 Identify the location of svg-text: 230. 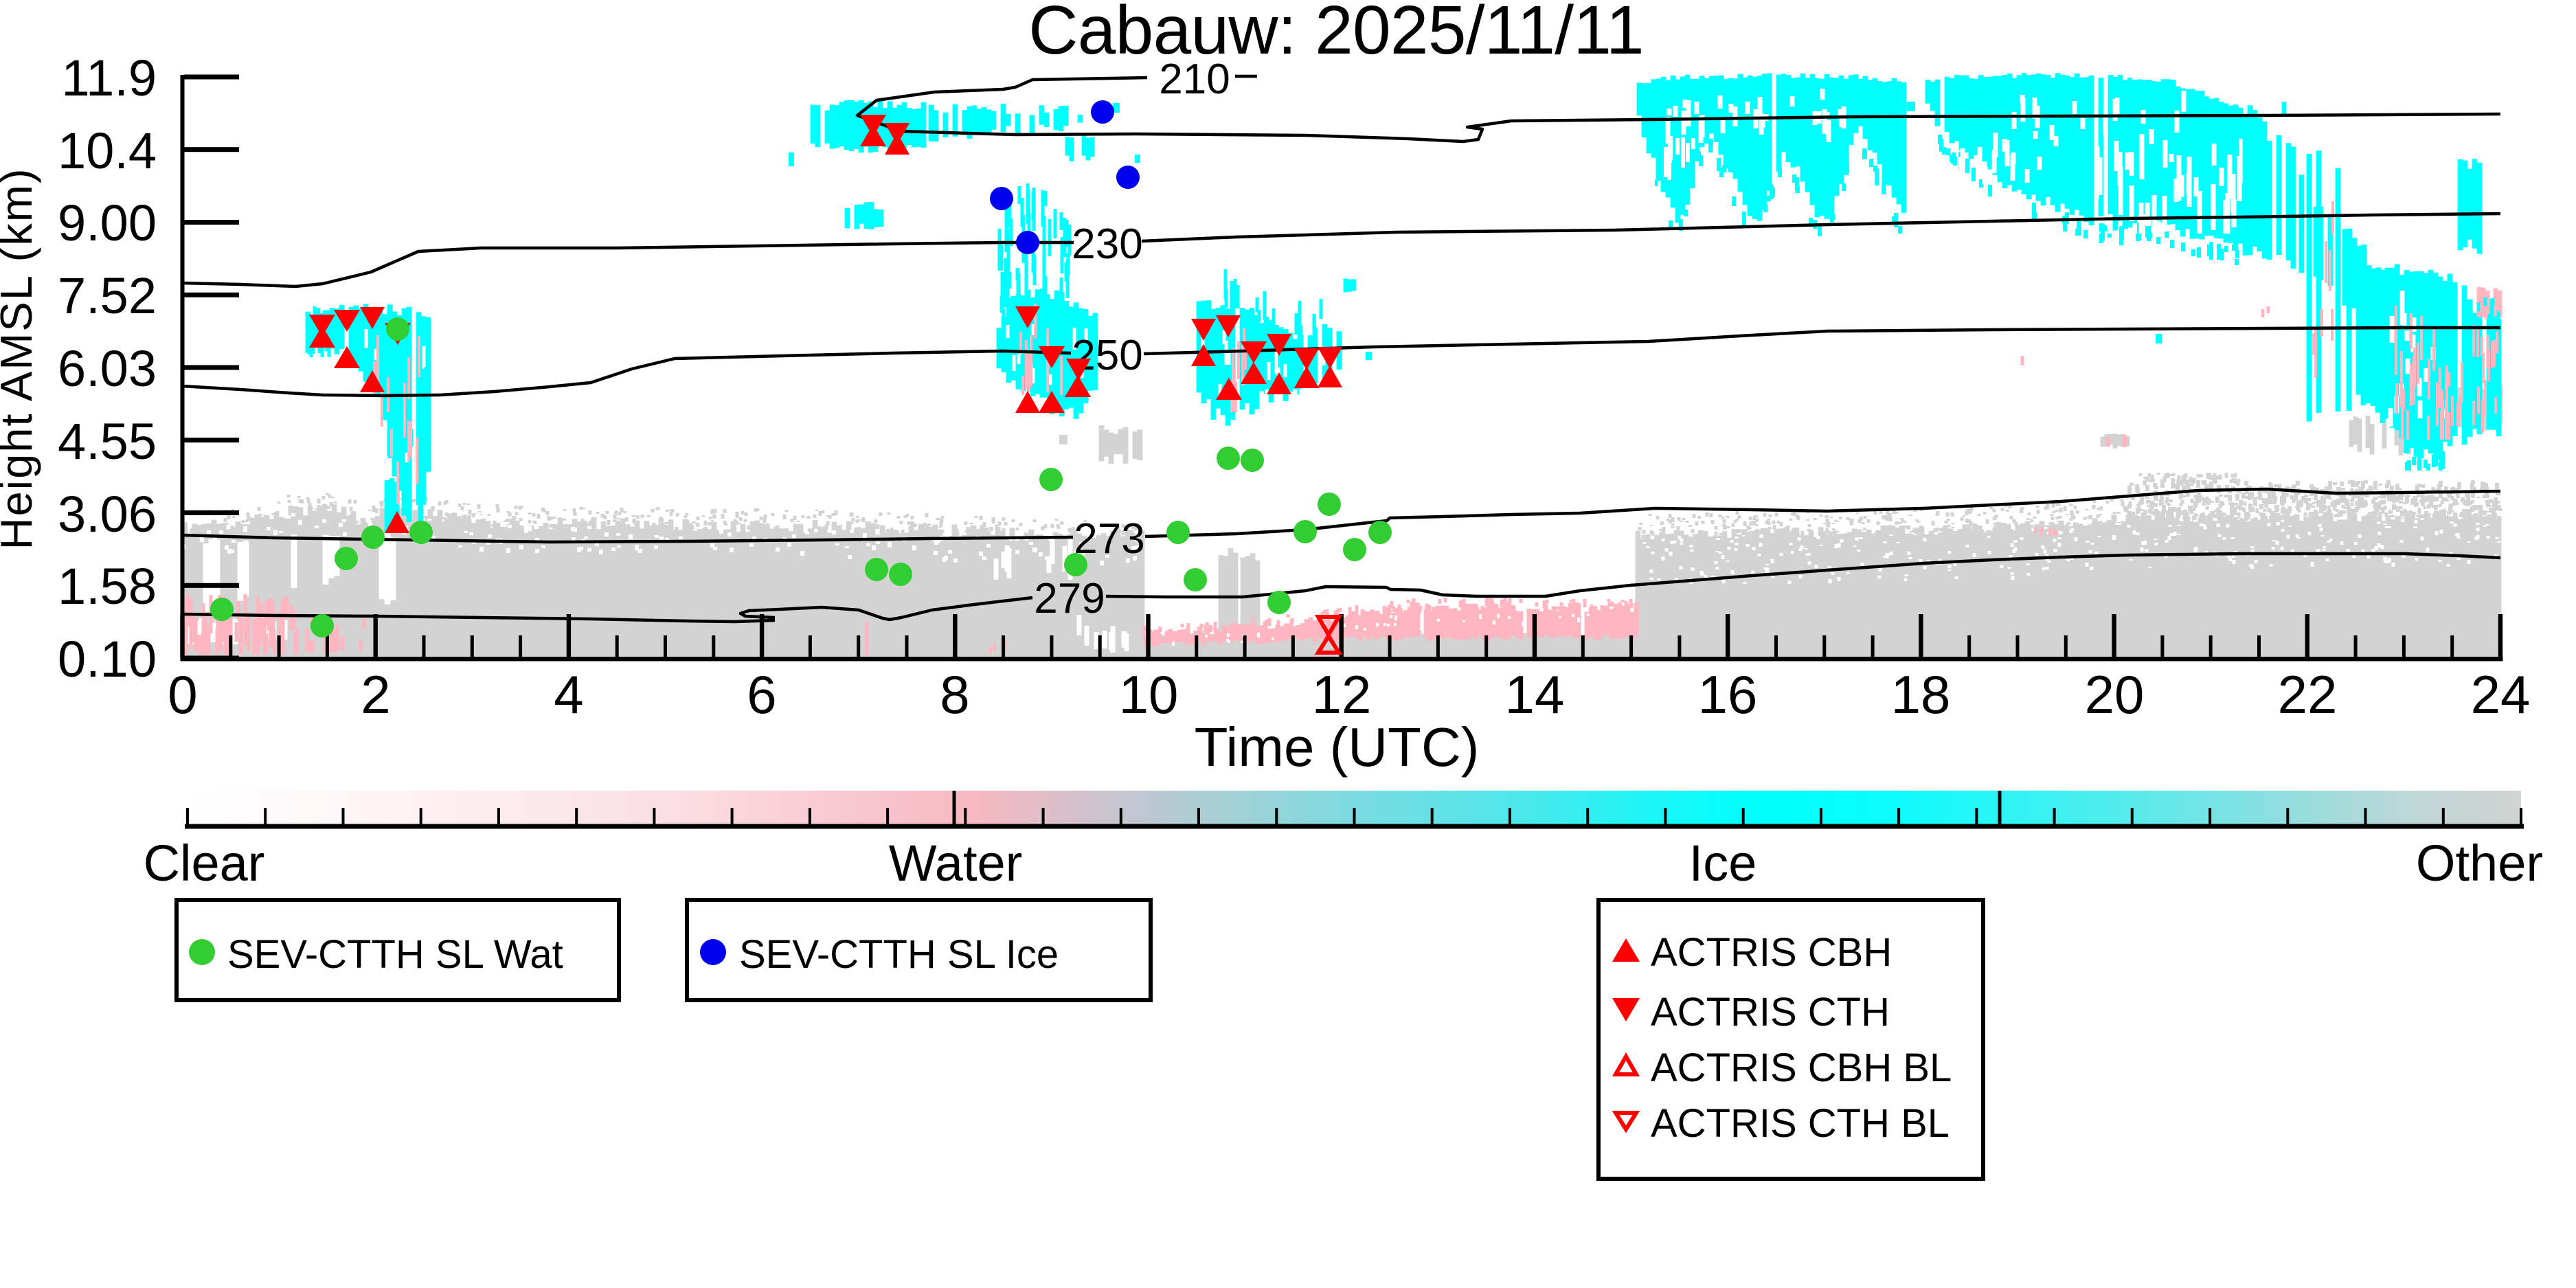
(1107, 244).